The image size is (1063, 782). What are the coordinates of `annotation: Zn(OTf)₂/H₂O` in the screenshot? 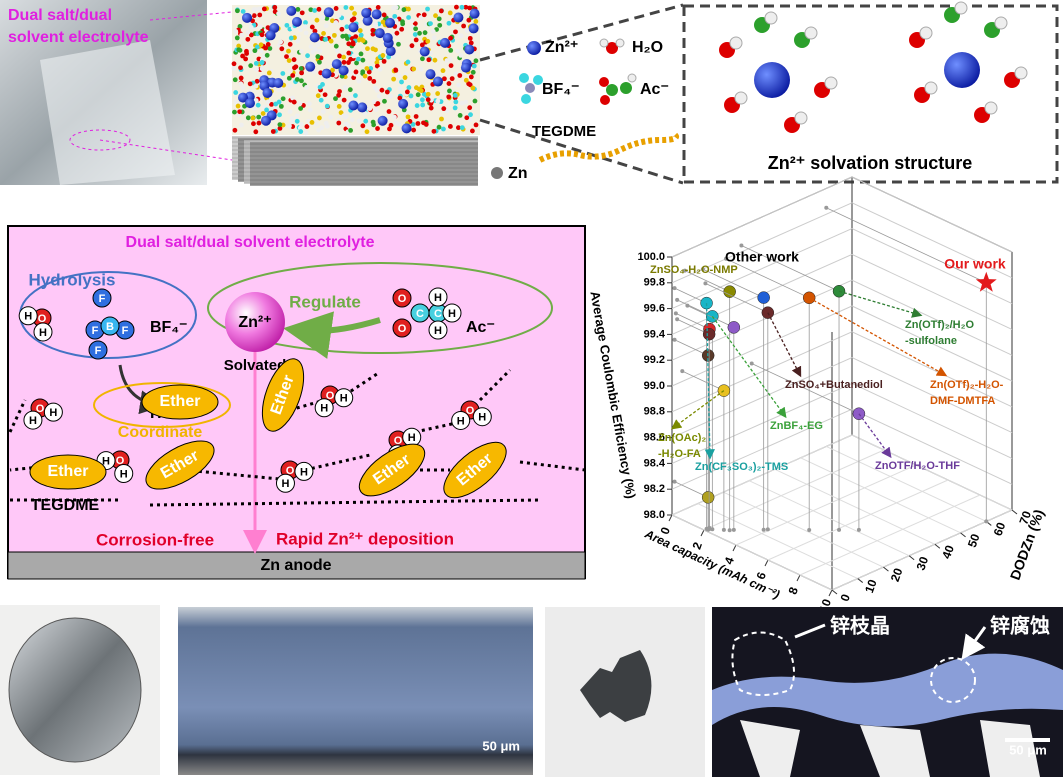 It's located at (939, 325).